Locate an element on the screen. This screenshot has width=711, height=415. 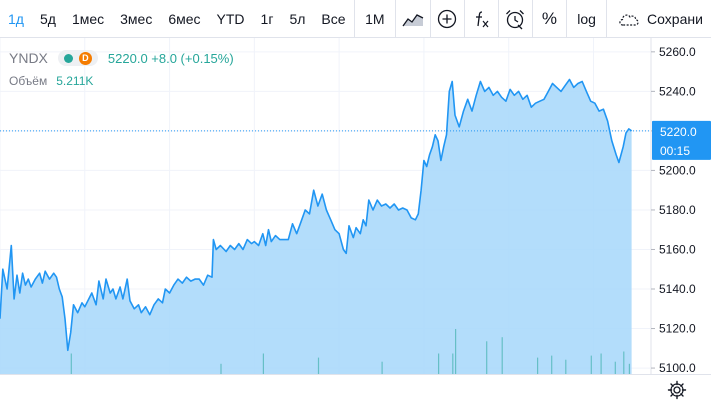
interval-1y-button: 1г is located at coordinates (267, 18).